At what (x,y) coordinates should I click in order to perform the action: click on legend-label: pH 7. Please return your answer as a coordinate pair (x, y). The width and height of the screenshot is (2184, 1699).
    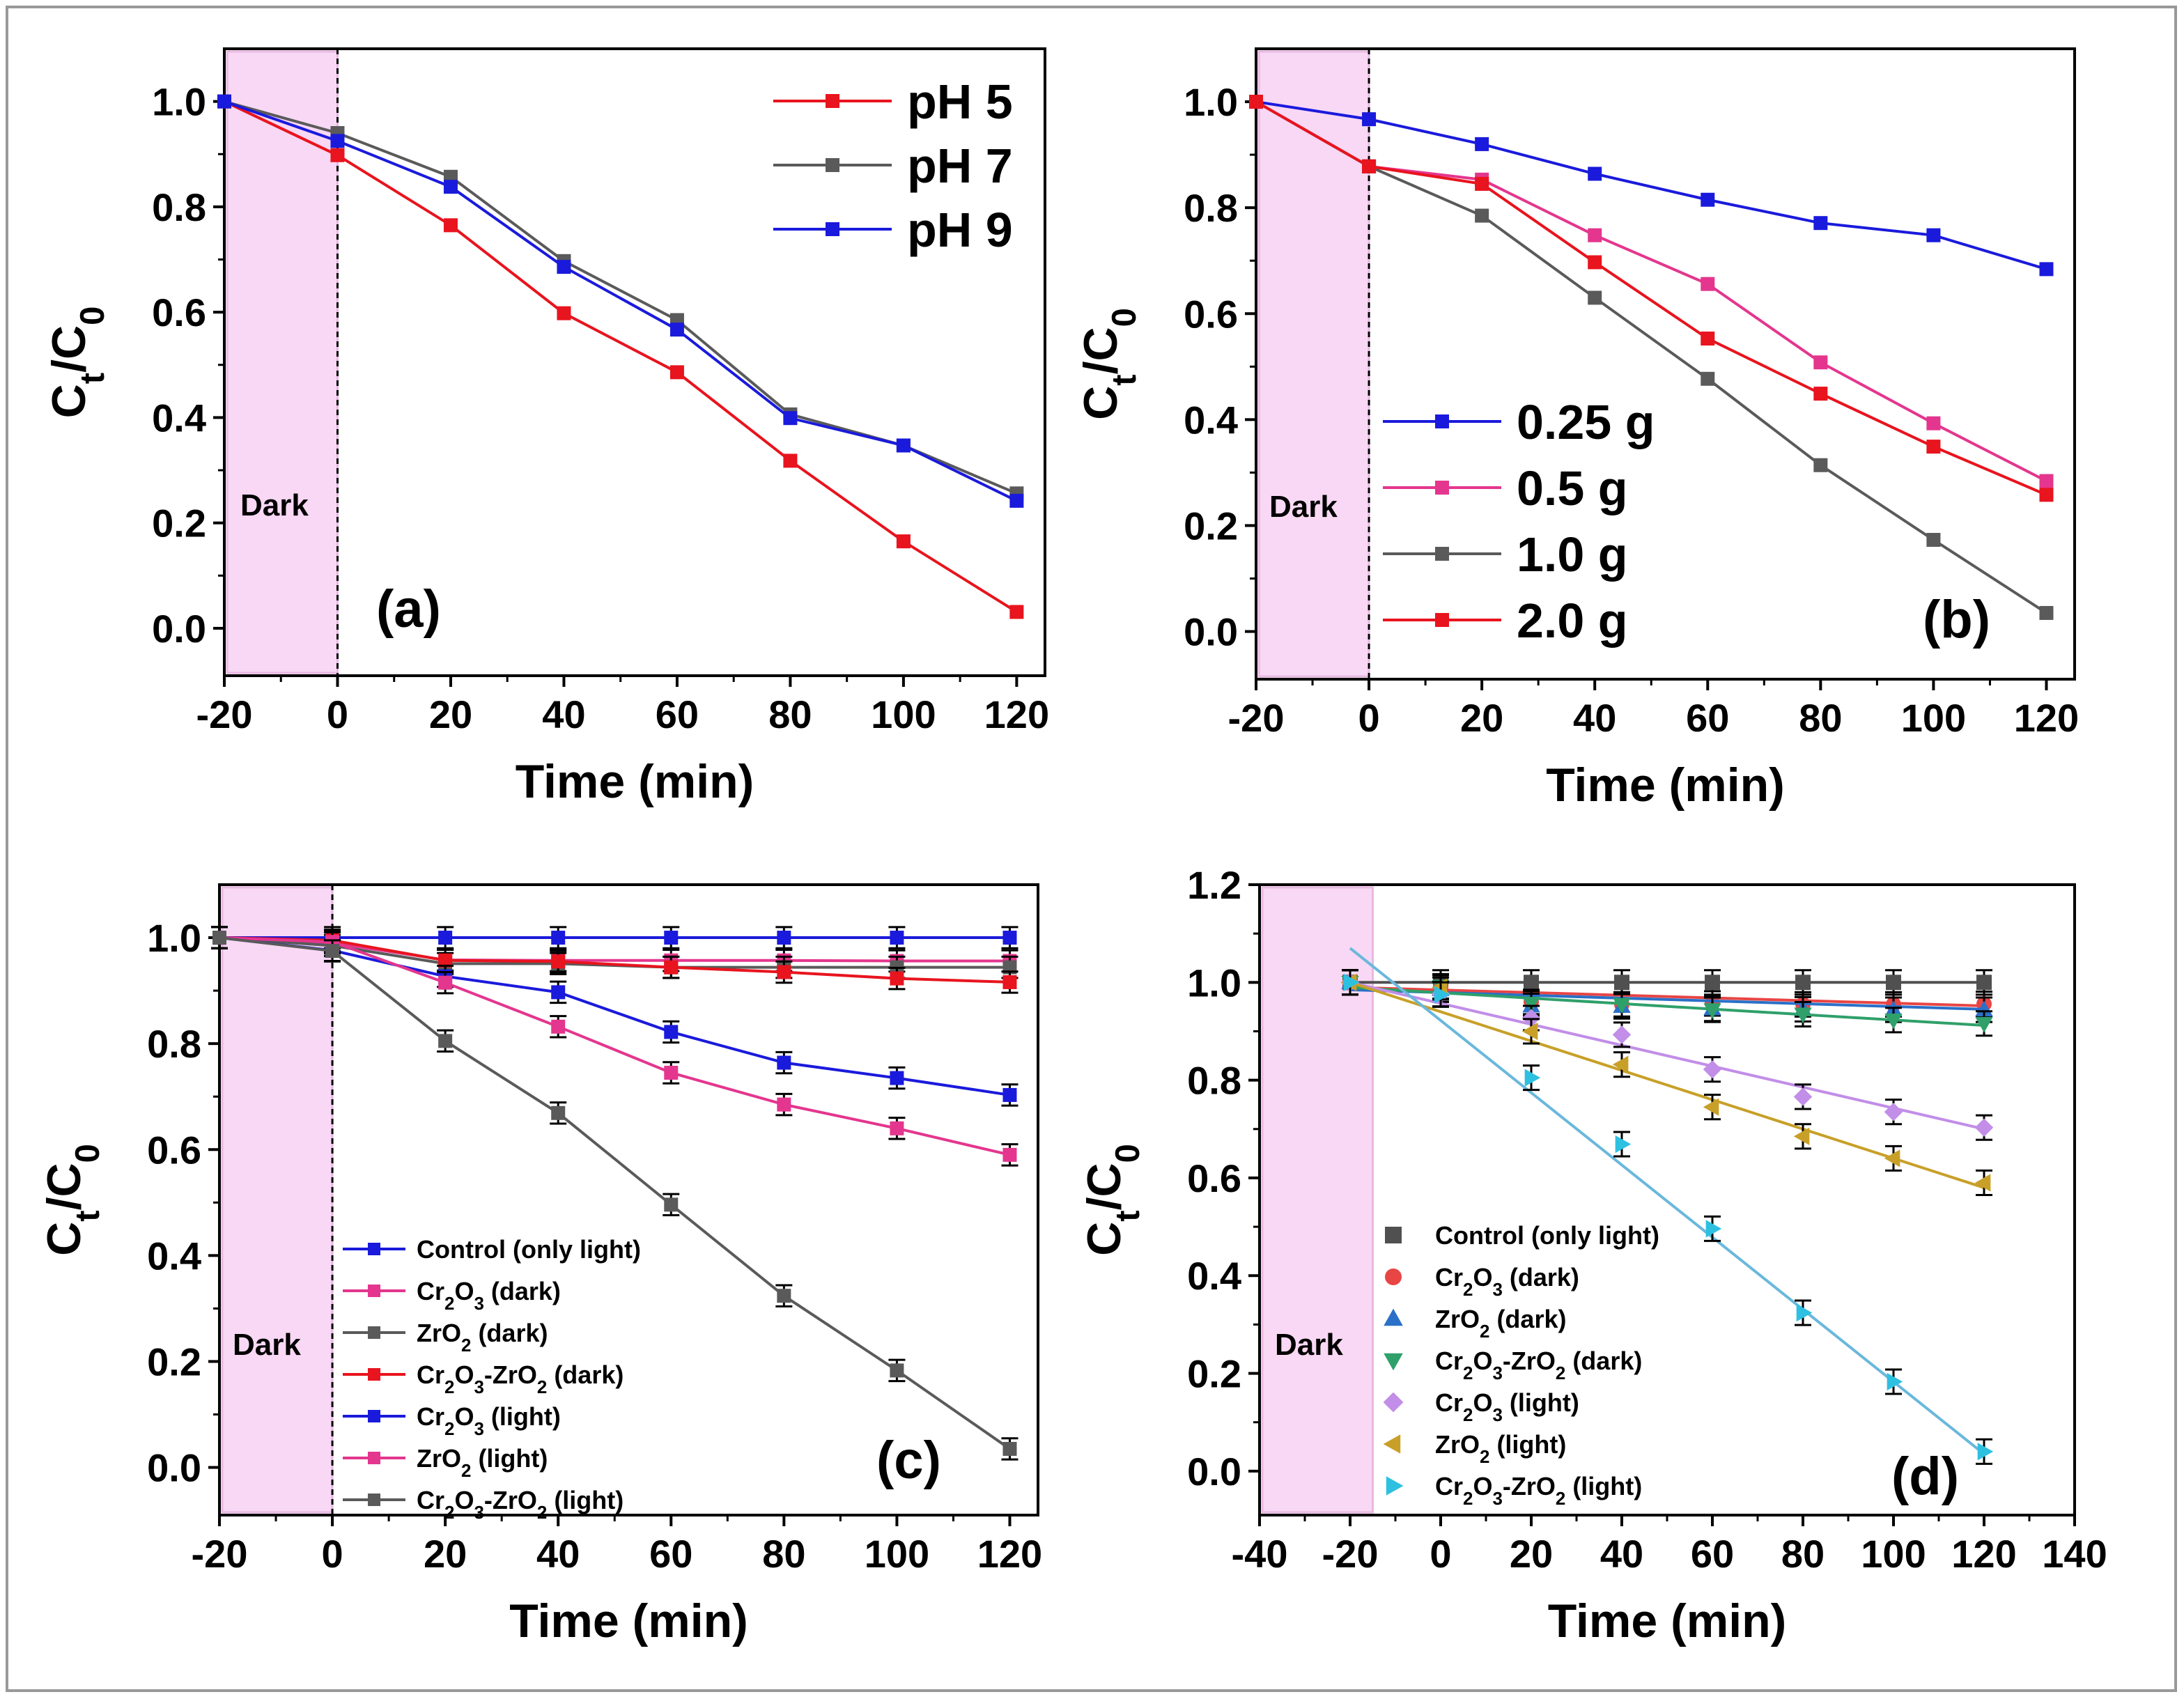
    Looking at the image, I should click on (960, 166).